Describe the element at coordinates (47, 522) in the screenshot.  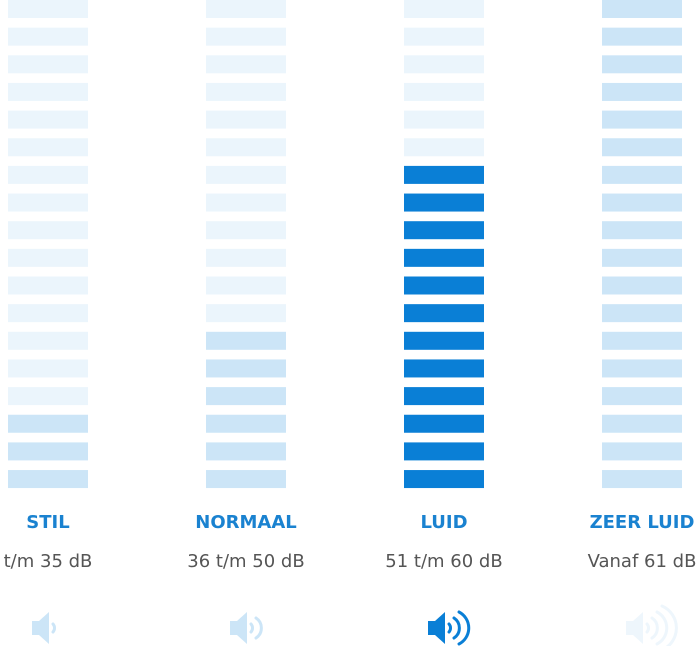
I see `level-label: STIL` at that location.